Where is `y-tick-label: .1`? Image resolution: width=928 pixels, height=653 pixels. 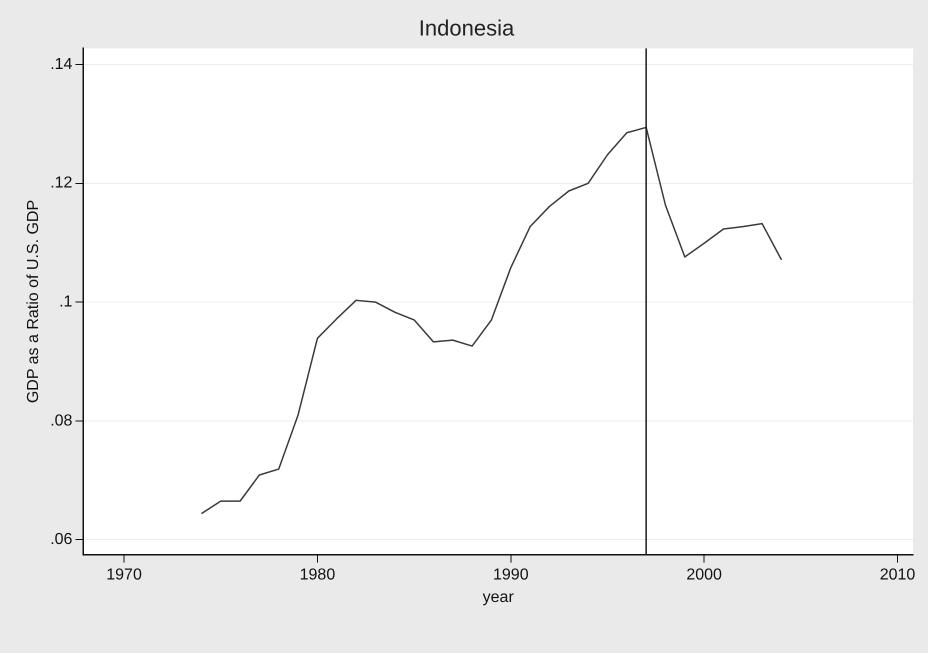
y-tick-label: .1 is located at coordinates (66, 302).